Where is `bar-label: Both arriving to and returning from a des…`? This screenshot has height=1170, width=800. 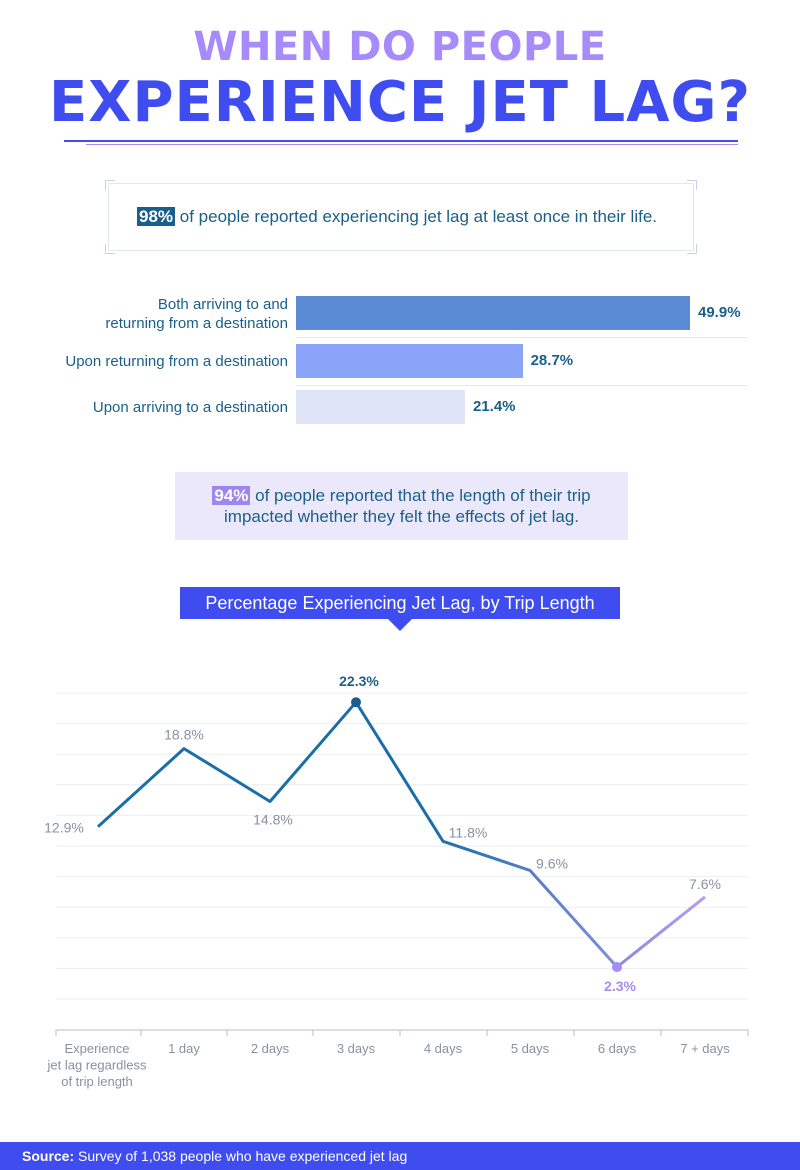 bar-label: Both arriving to and returning from a des… is located at coordinates (158, 314).